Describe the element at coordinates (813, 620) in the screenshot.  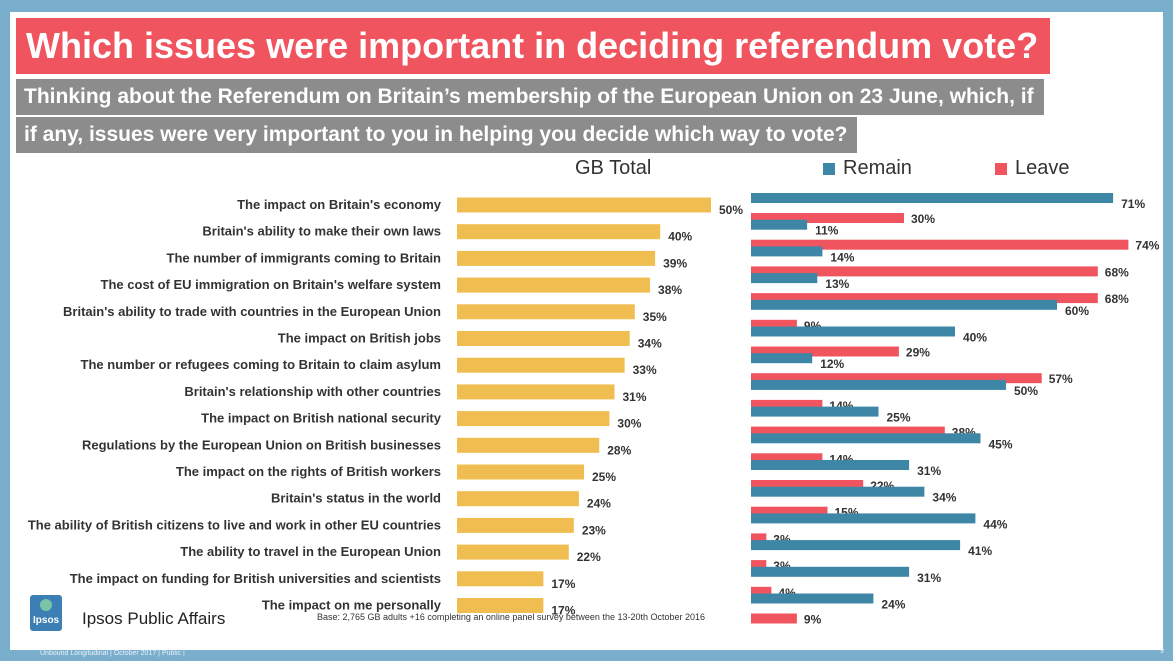
I see `leave-value-label: 9%` at that location.